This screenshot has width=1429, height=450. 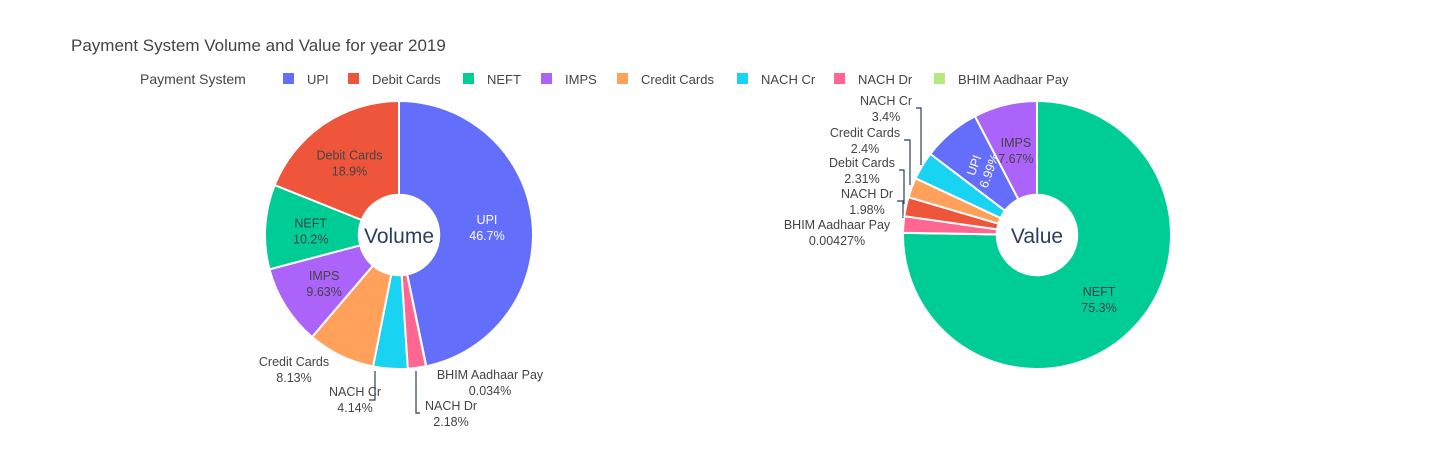 What do you see at coordinates (193, 79) in the screenshot?
I see `legend-title: Payment System` at bounding box center [193, 79].